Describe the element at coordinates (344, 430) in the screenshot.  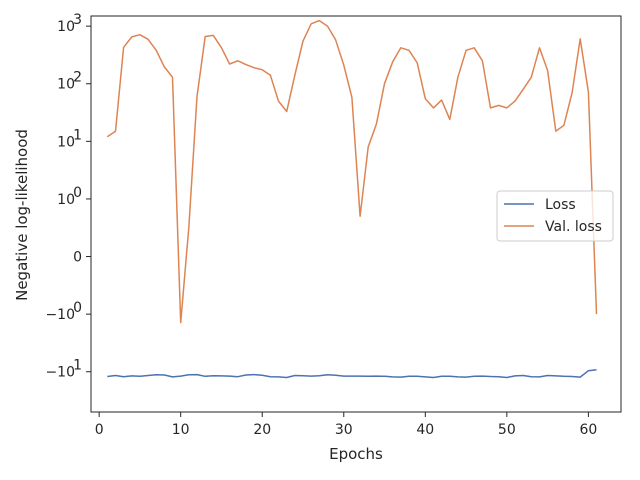
I see `x-tick-label: 30` at that location.